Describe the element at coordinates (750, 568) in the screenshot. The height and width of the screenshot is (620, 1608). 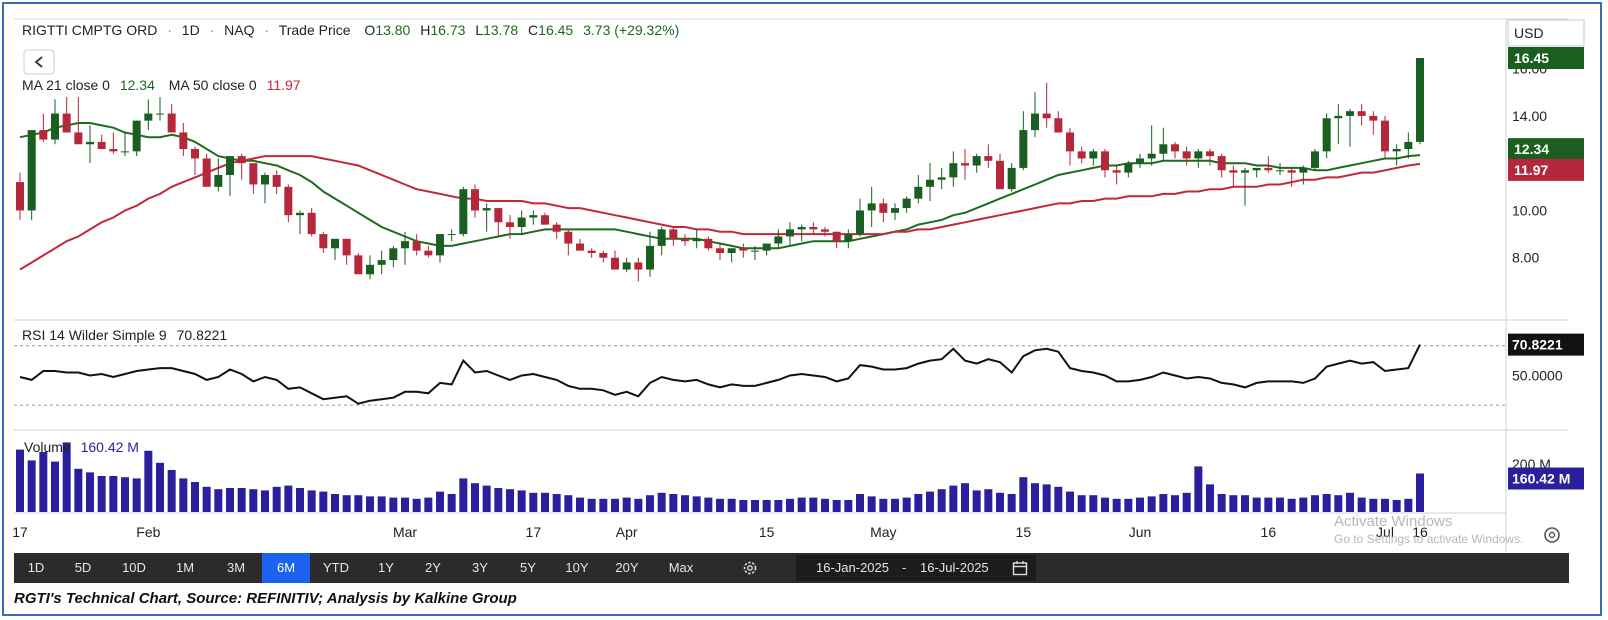
I see `toolbar-settings-button` at that location.